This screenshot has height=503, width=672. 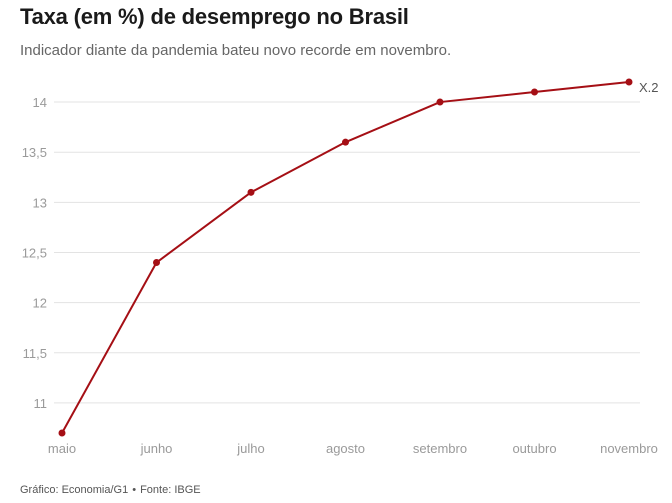 I want to click on x-tick-label: agosto, so click(x=345, y=448).